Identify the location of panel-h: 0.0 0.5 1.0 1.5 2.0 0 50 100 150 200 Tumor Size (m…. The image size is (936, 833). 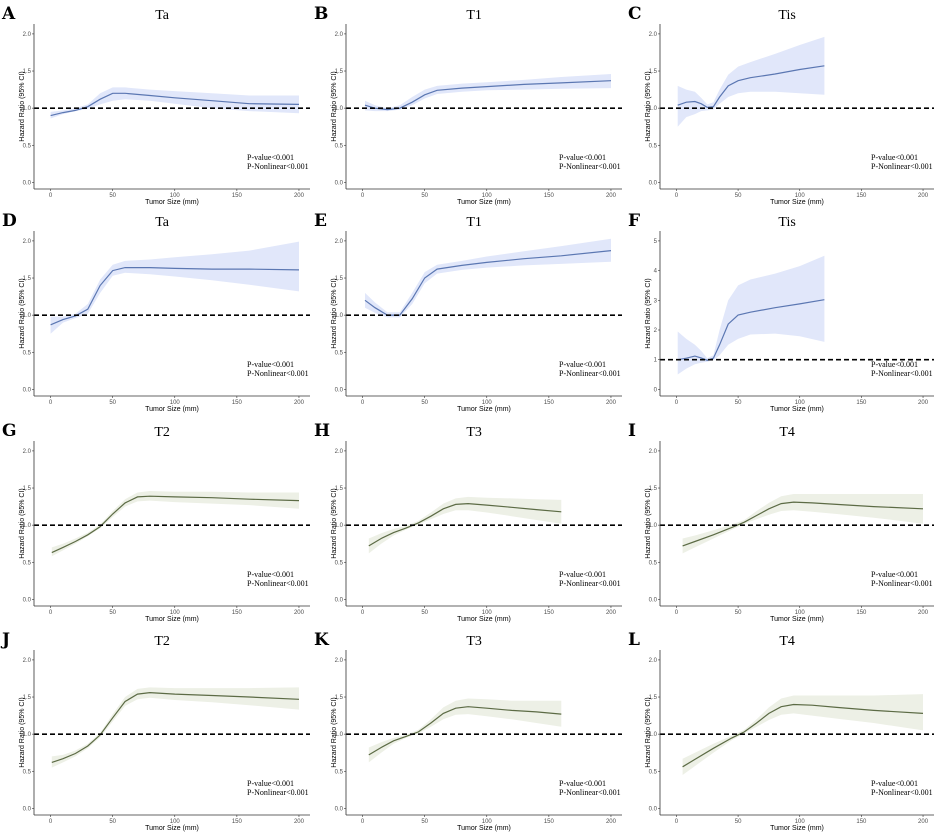
(468, 522).